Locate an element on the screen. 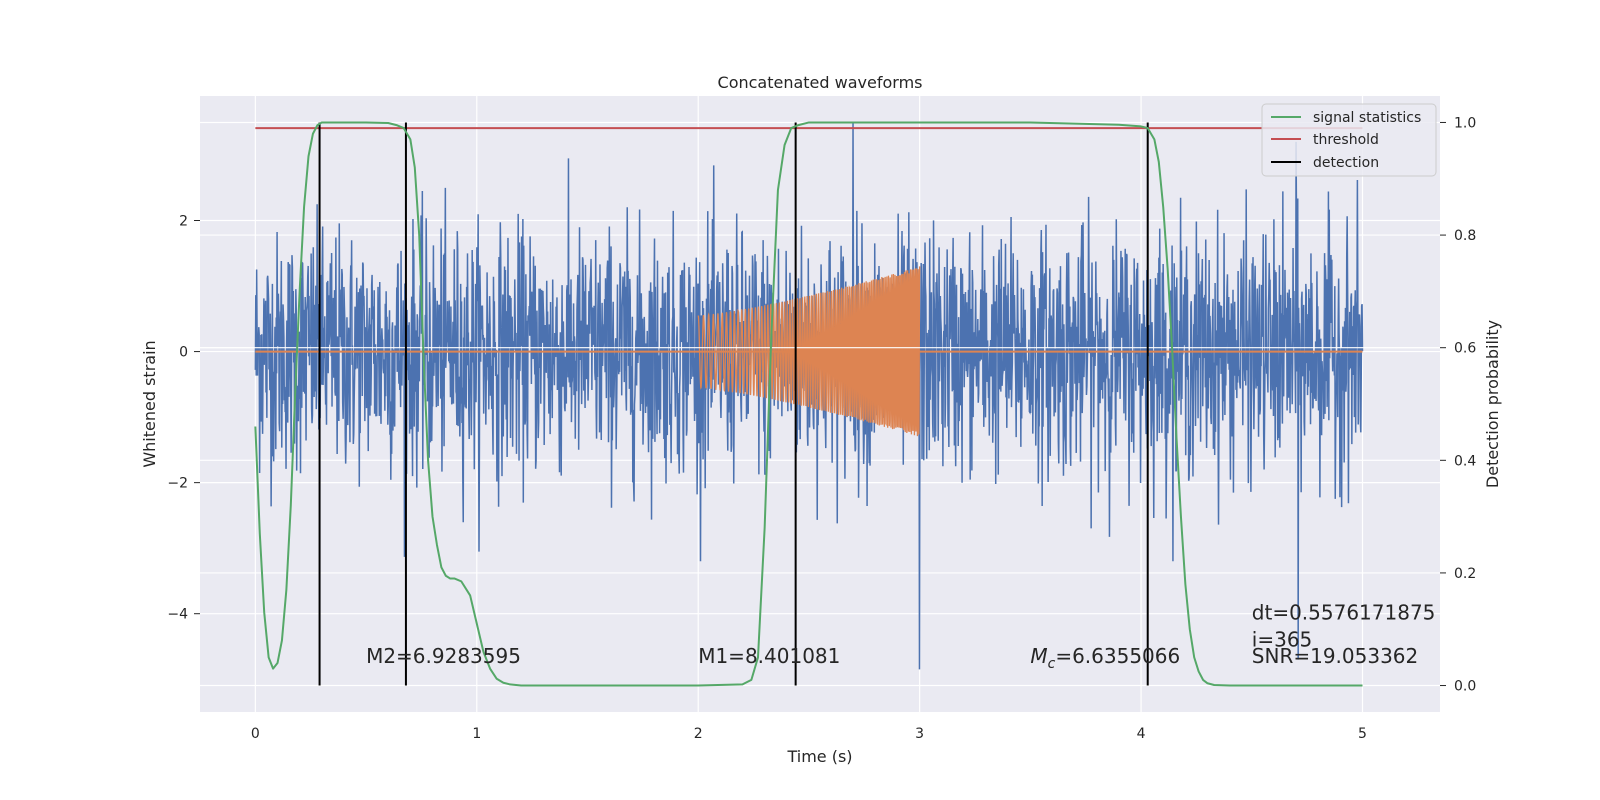  legend-label-detection: detection is located at coordinates (1346, 163).